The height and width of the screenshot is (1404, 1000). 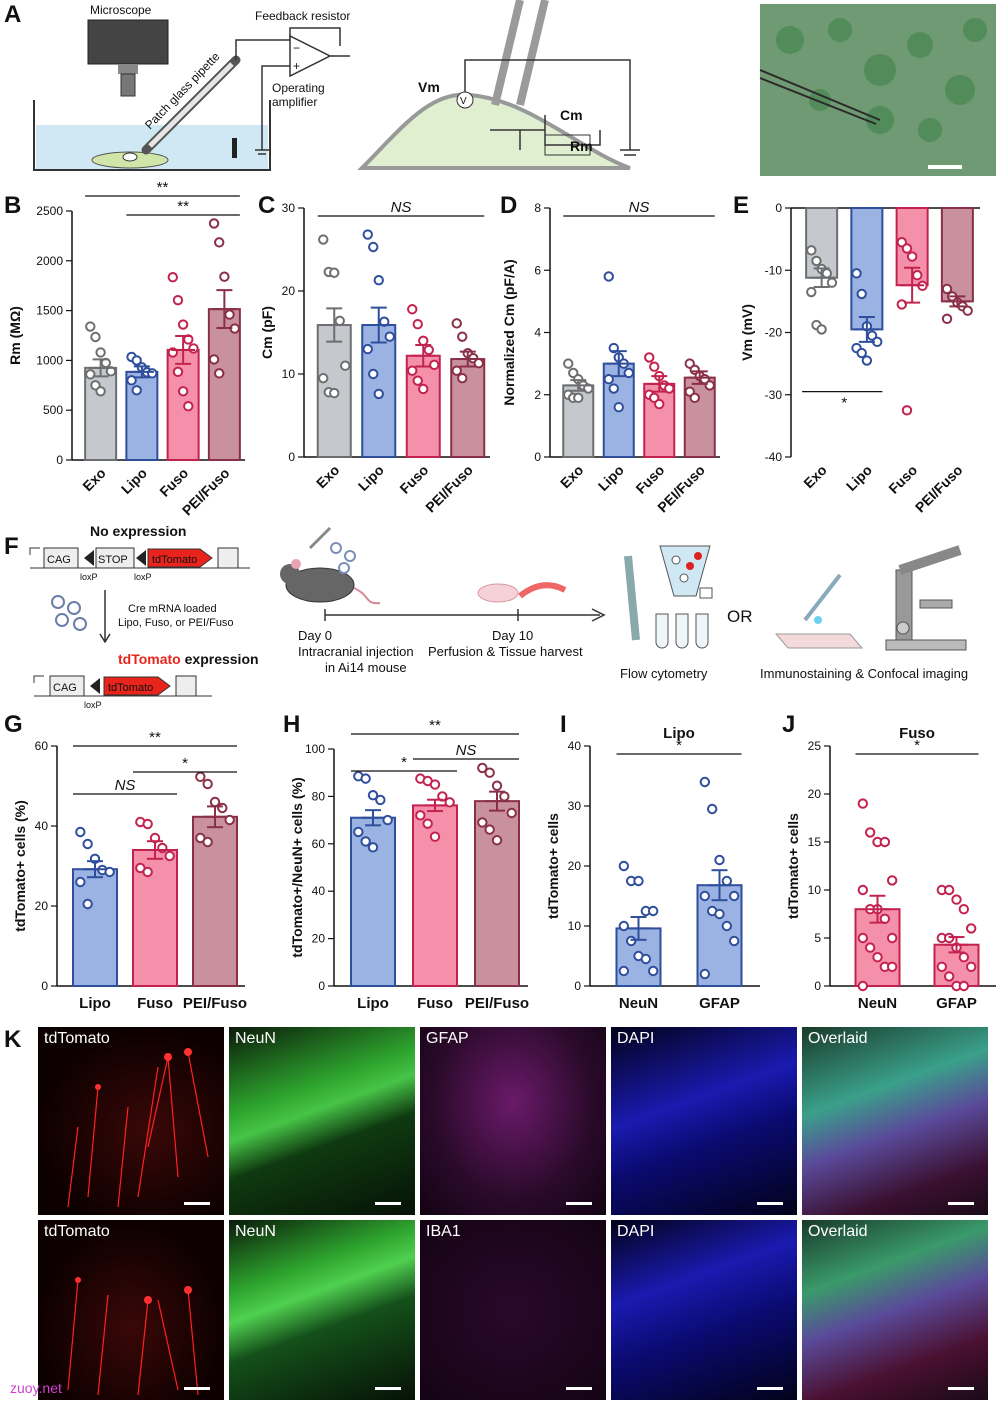 I want to click on micrograph-label-r2c3: IBA1, so click(x=443, y=1231).